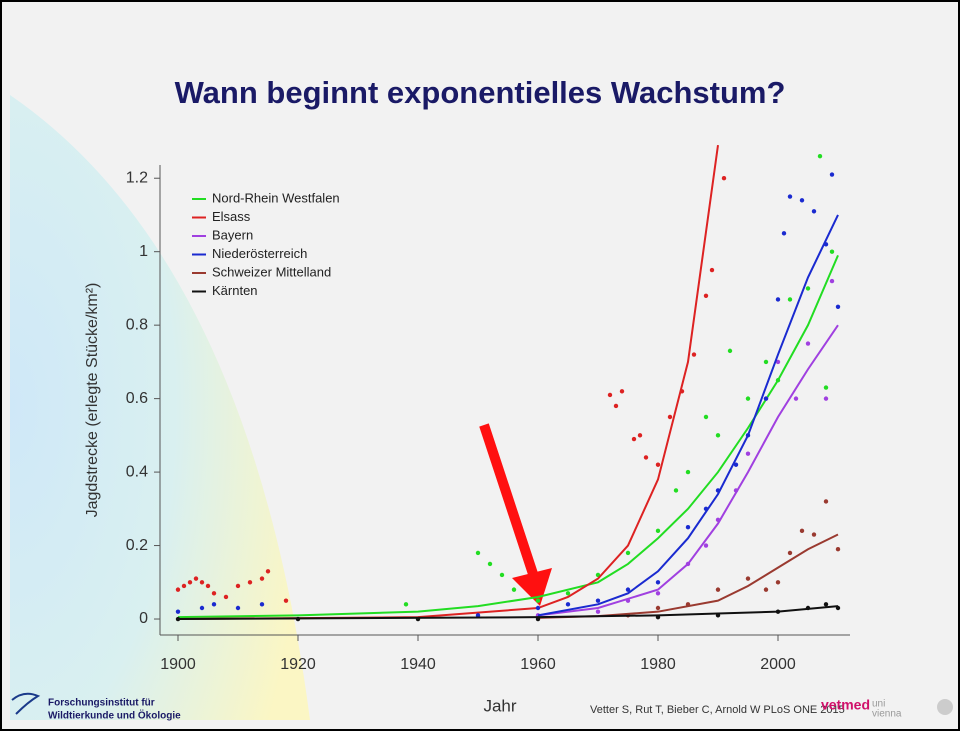  I want to click on x-tick-label: 1940, so click(418, 664).